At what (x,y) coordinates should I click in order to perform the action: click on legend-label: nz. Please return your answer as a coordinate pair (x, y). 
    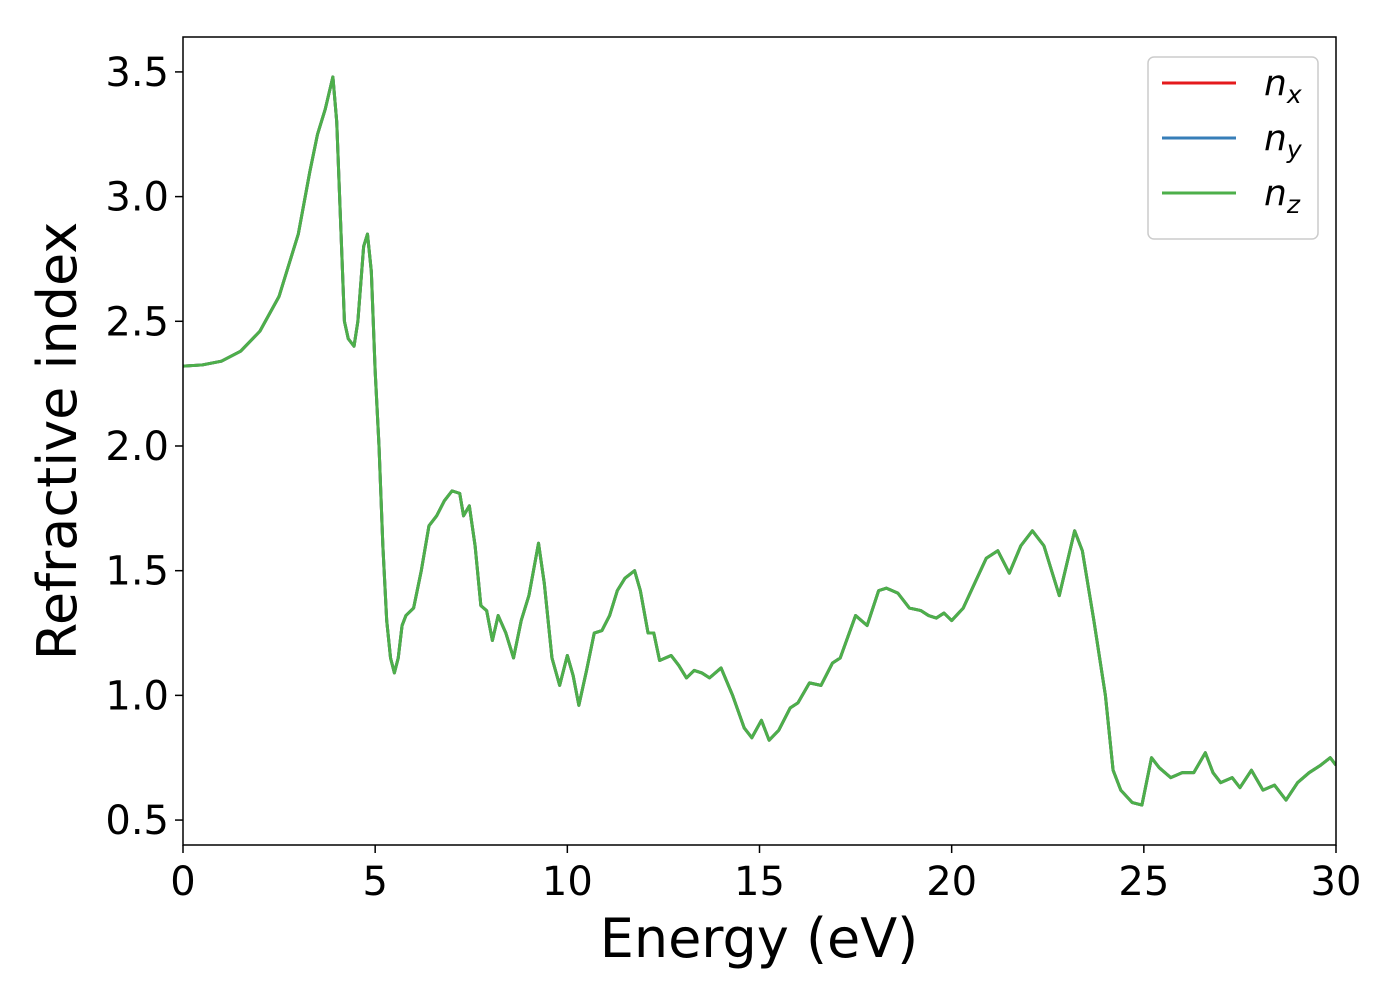
    Looking at the image, I should click on (1282, 196).